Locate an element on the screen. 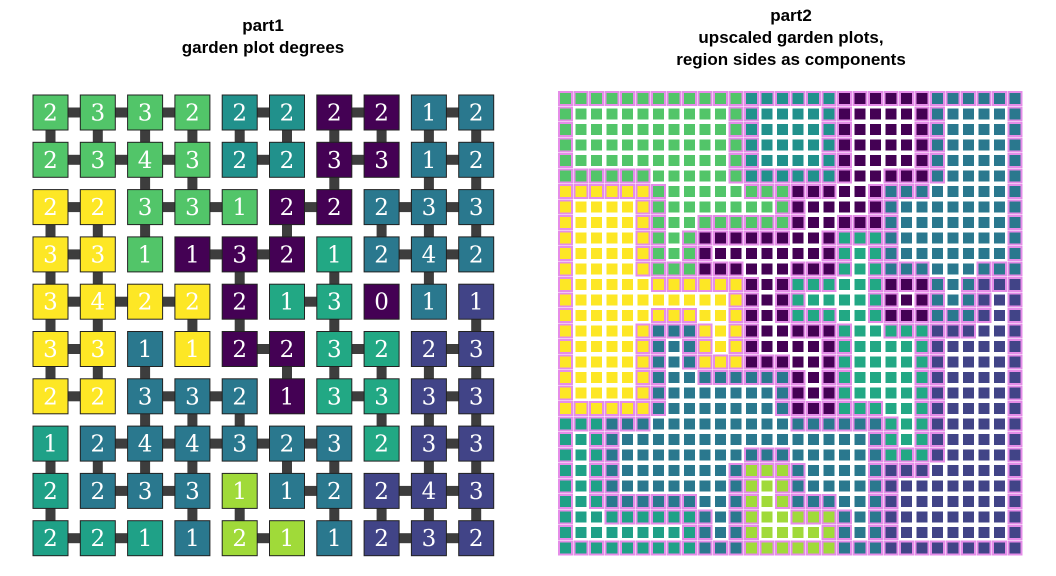  plot-degree-label: 0 is located at coordinates (381, 303).